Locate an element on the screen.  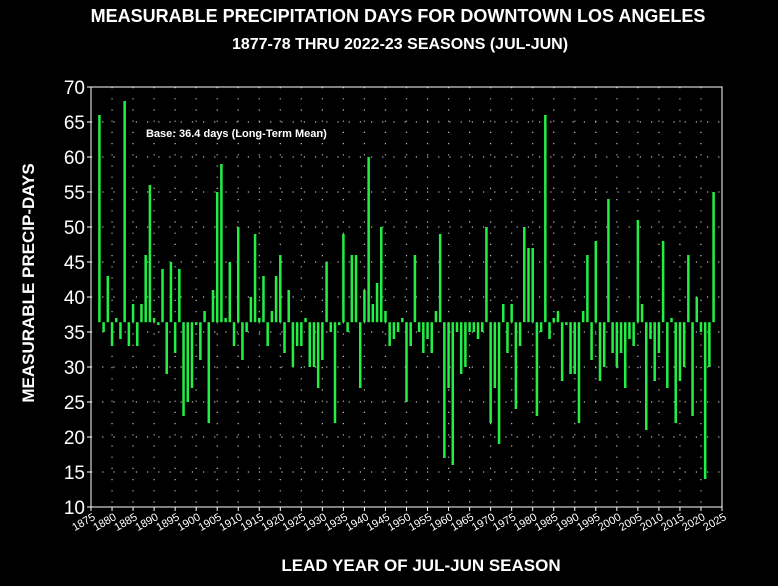
y-tick-label: 25 is located at coordinates (74, 403).